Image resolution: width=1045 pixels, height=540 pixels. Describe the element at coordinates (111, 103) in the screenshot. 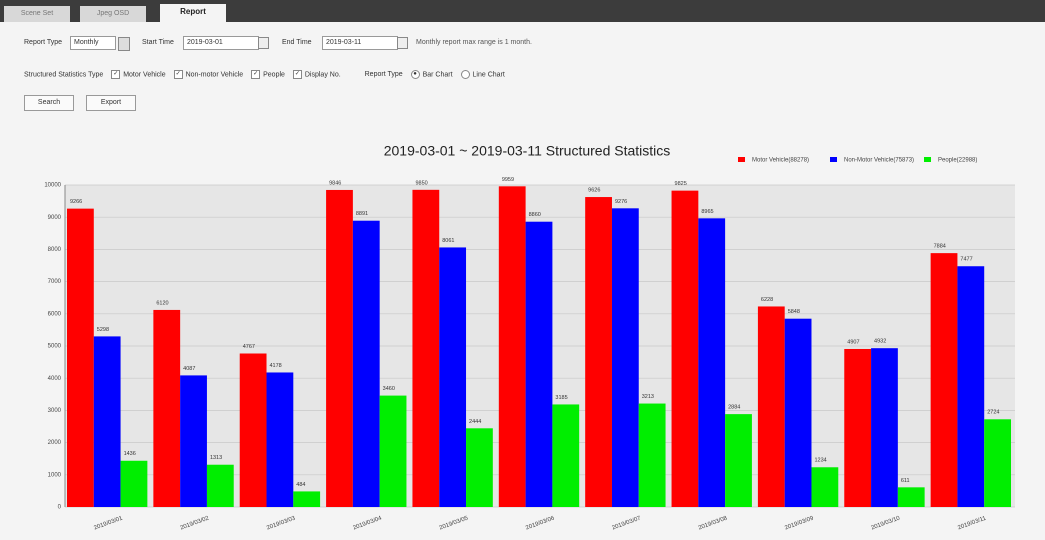

I see `export-button: Export` at that location.